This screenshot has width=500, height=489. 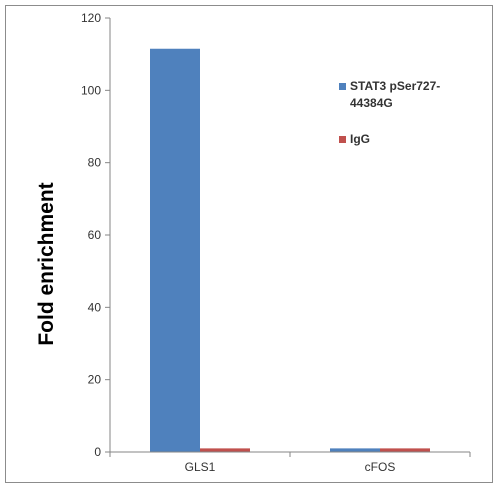 I want to click on x-tick-label: cFOS, so click(x=380, y=467).